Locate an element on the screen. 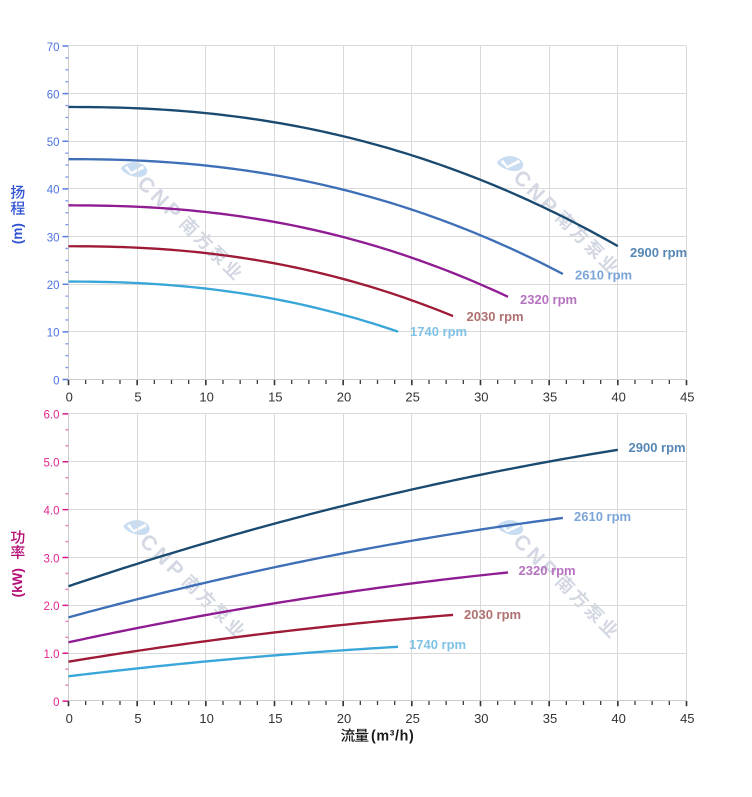  svg-text: (m) is located at coordinates (17, 233).